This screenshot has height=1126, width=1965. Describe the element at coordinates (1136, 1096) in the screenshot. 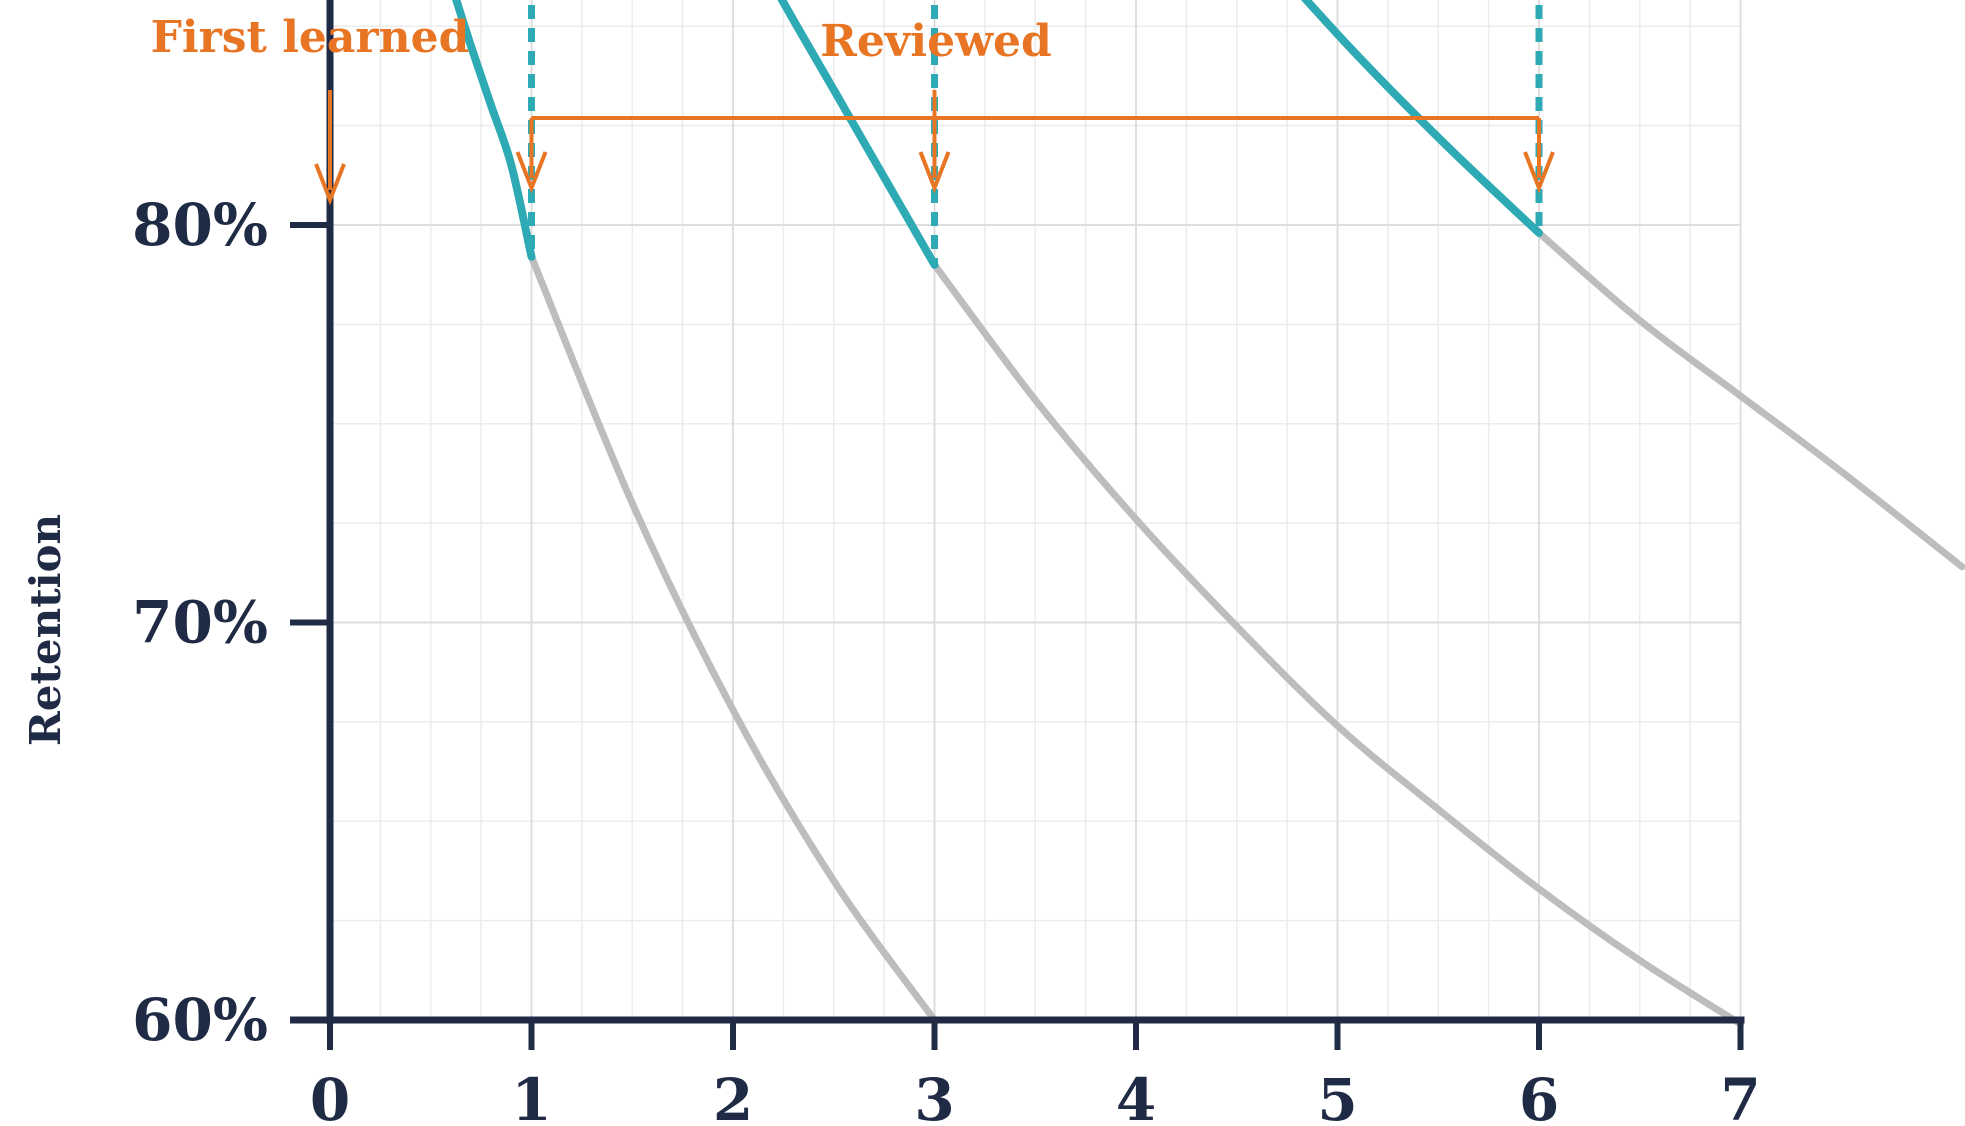

I see `x-tick-label: 4` at that location.